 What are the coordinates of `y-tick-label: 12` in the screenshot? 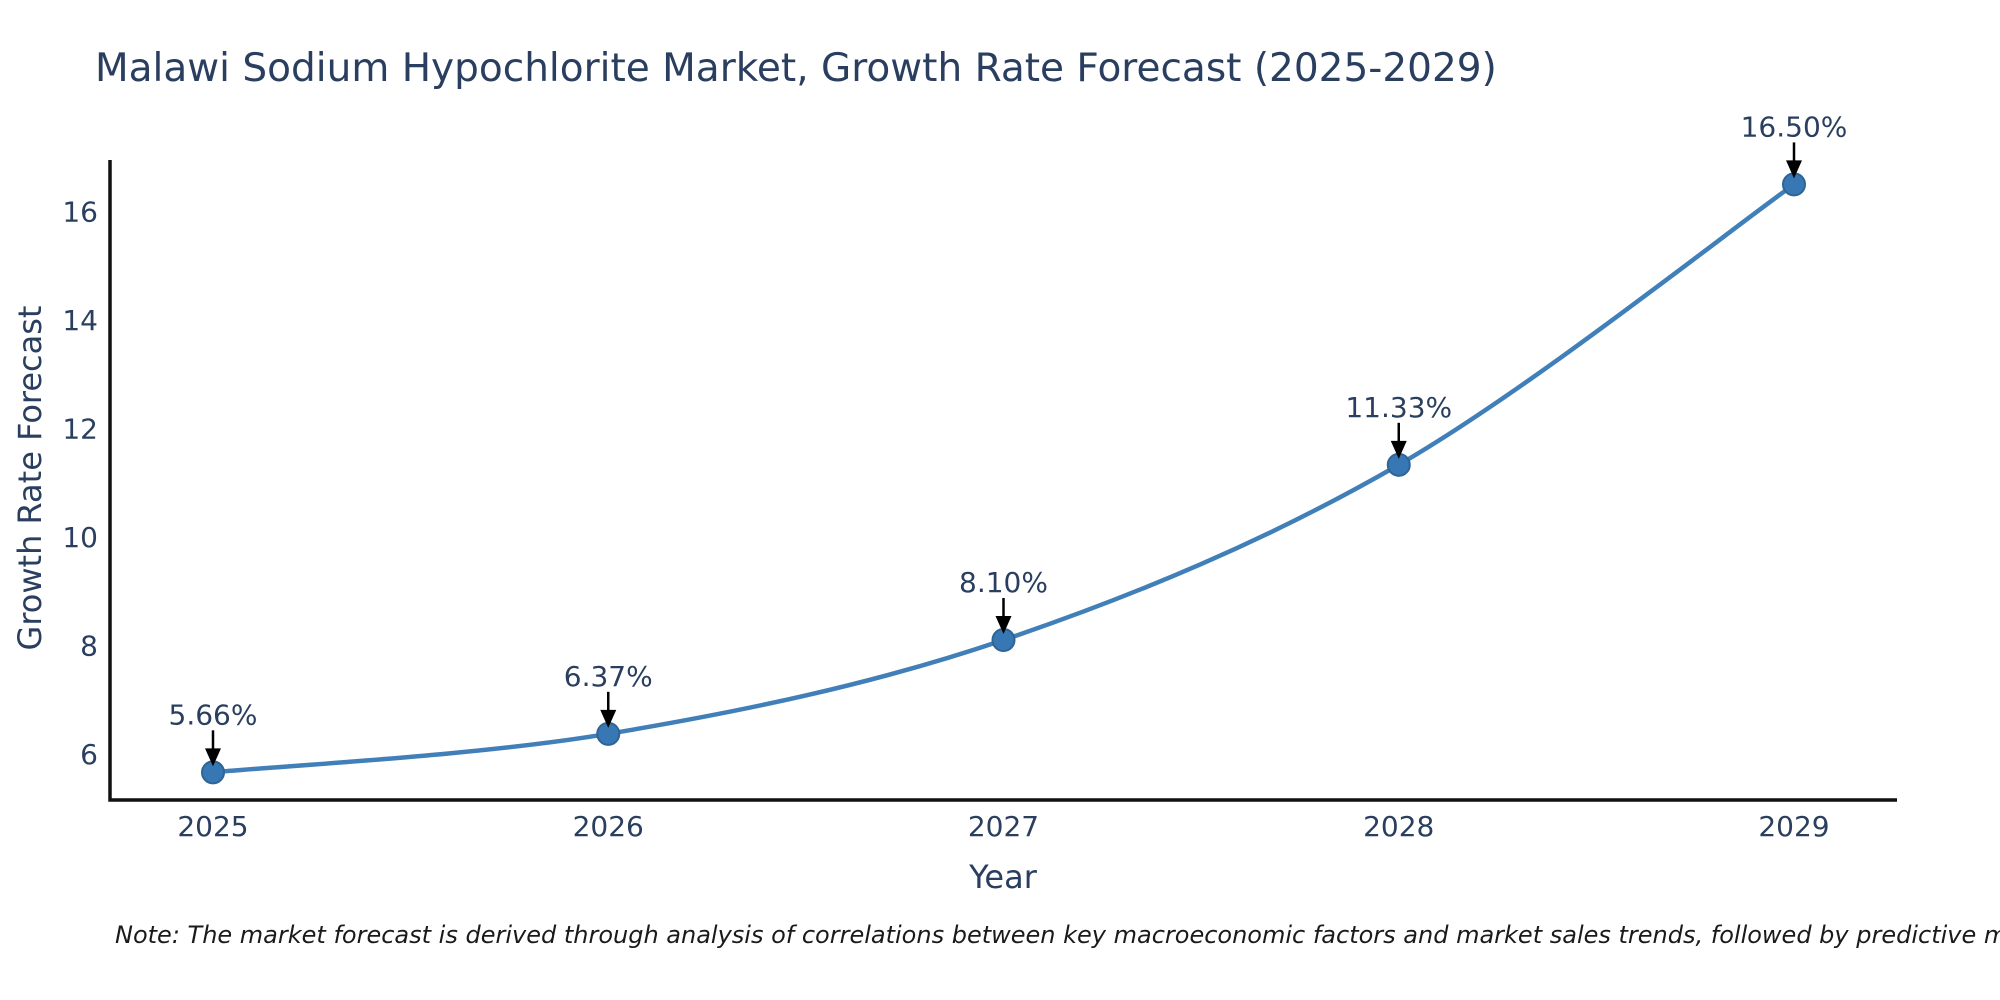 It's located at (80, 428).